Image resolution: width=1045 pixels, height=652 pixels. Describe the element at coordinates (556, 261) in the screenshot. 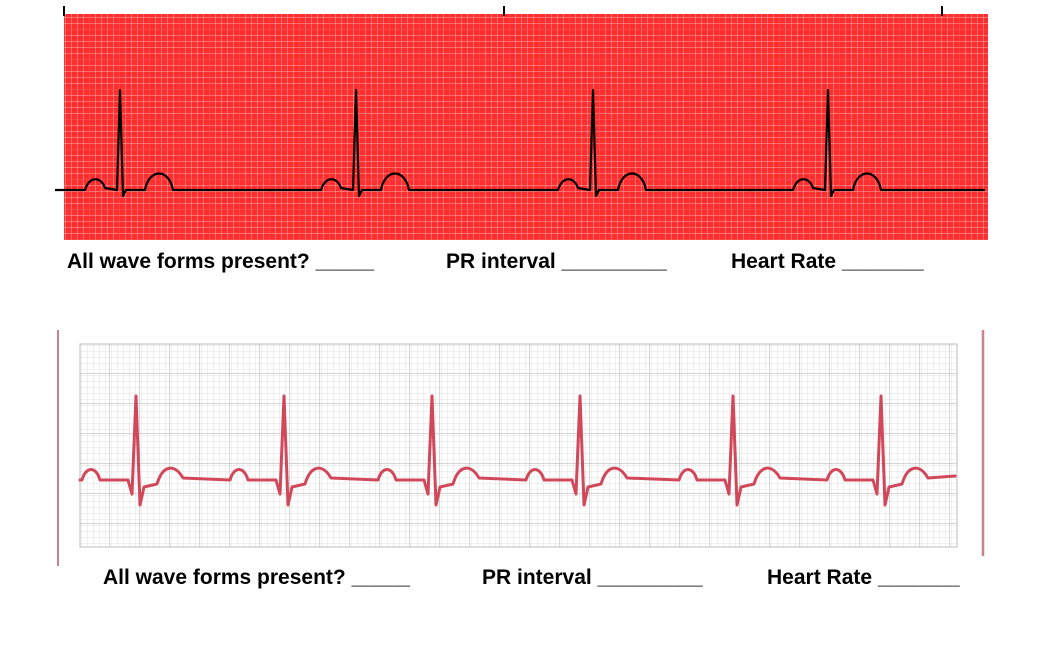

I see `strip1-pr-interval-question: PR interval _________` at that location.